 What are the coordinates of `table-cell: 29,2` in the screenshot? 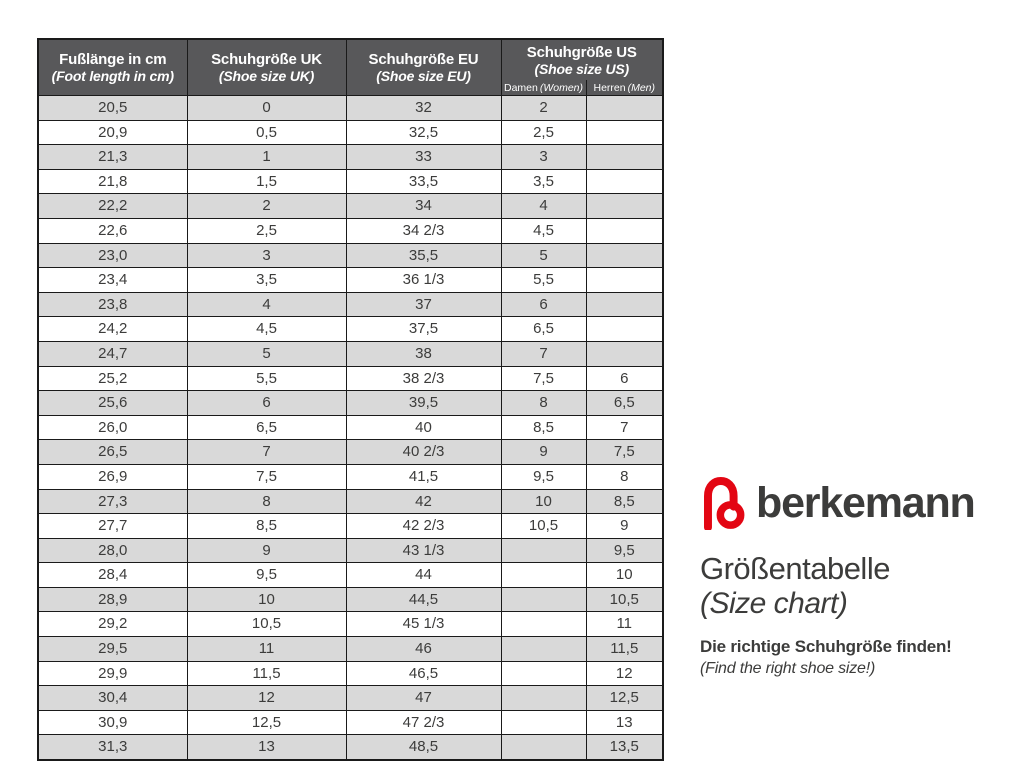 It's located at (112, 624).